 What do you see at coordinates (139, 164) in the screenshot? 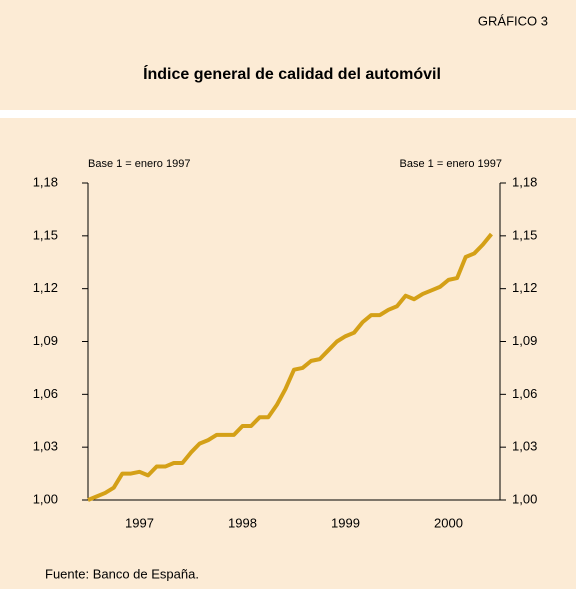
I see `y-axis-label: Base 1 = enero 1997` at bounding box center [139, 164].